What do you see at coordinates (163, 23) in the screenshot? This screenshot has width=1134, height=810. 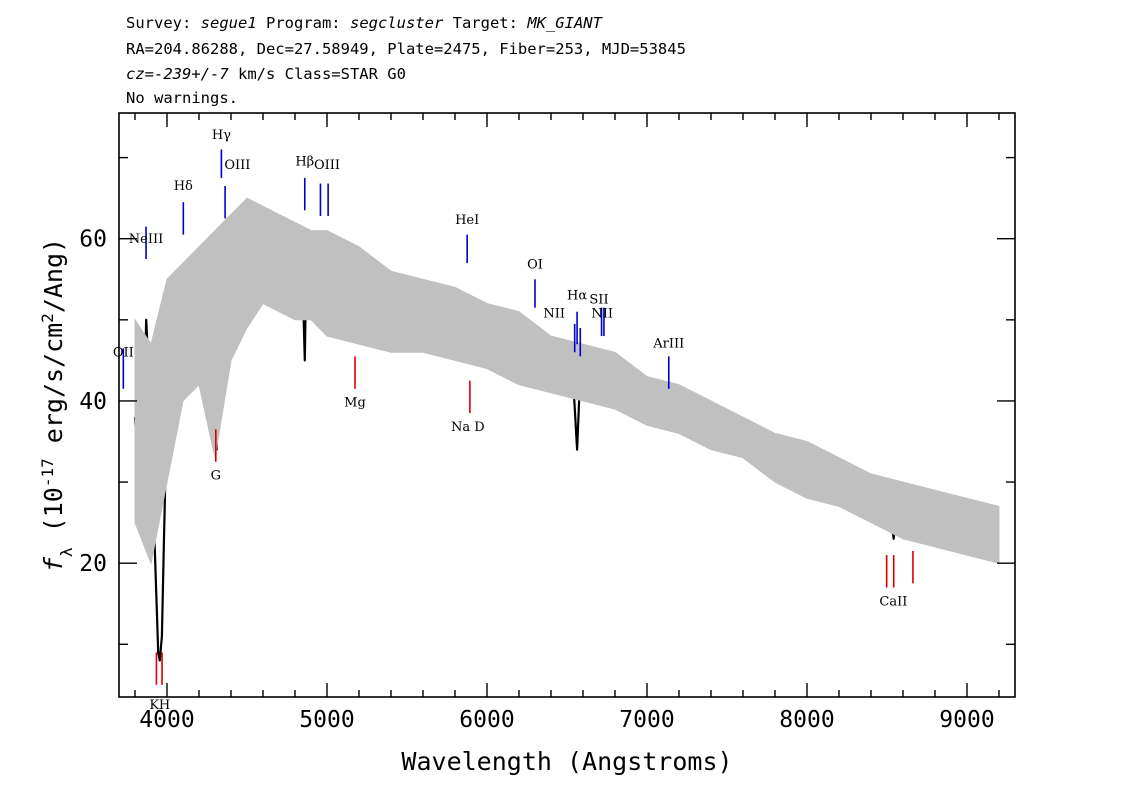 I see `header-survey-part-0: Survey:` at bounding box center [163, 23].